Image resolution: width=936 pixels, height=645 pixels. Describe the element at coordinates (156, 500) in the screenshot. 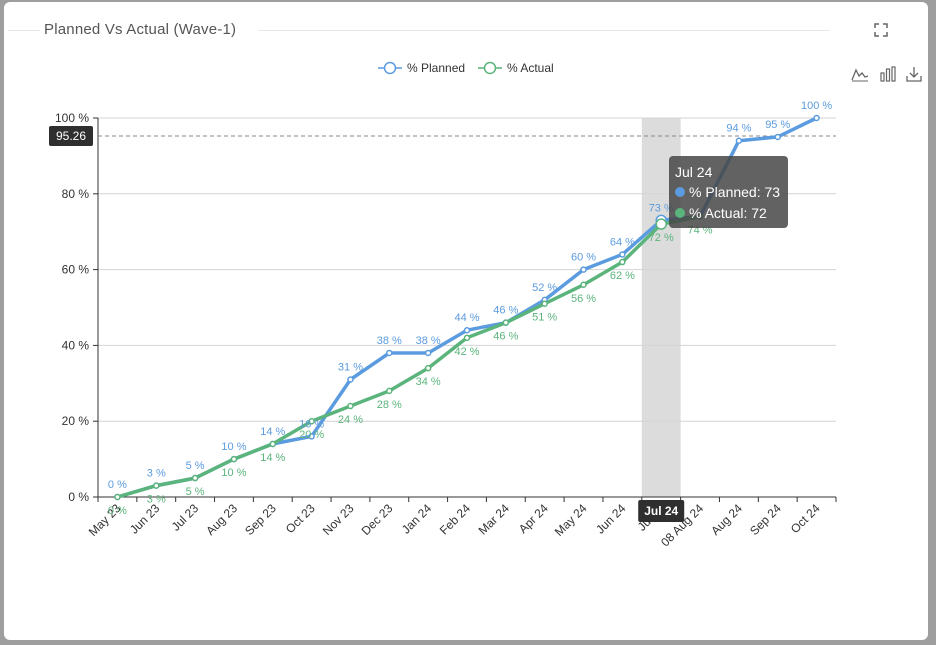

I see `data-label-actual: 3 %` at that location.